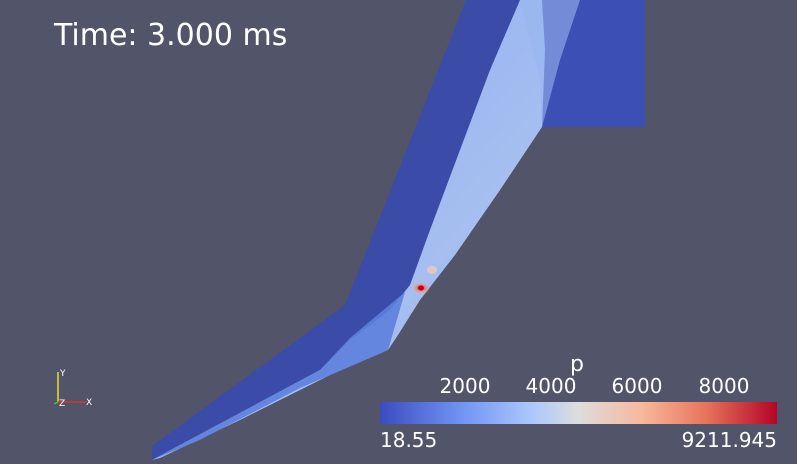  Describe the element at coordinates (729, 440) in the screenshot. I see `colorbar-max-label: 9211.945` at that location.